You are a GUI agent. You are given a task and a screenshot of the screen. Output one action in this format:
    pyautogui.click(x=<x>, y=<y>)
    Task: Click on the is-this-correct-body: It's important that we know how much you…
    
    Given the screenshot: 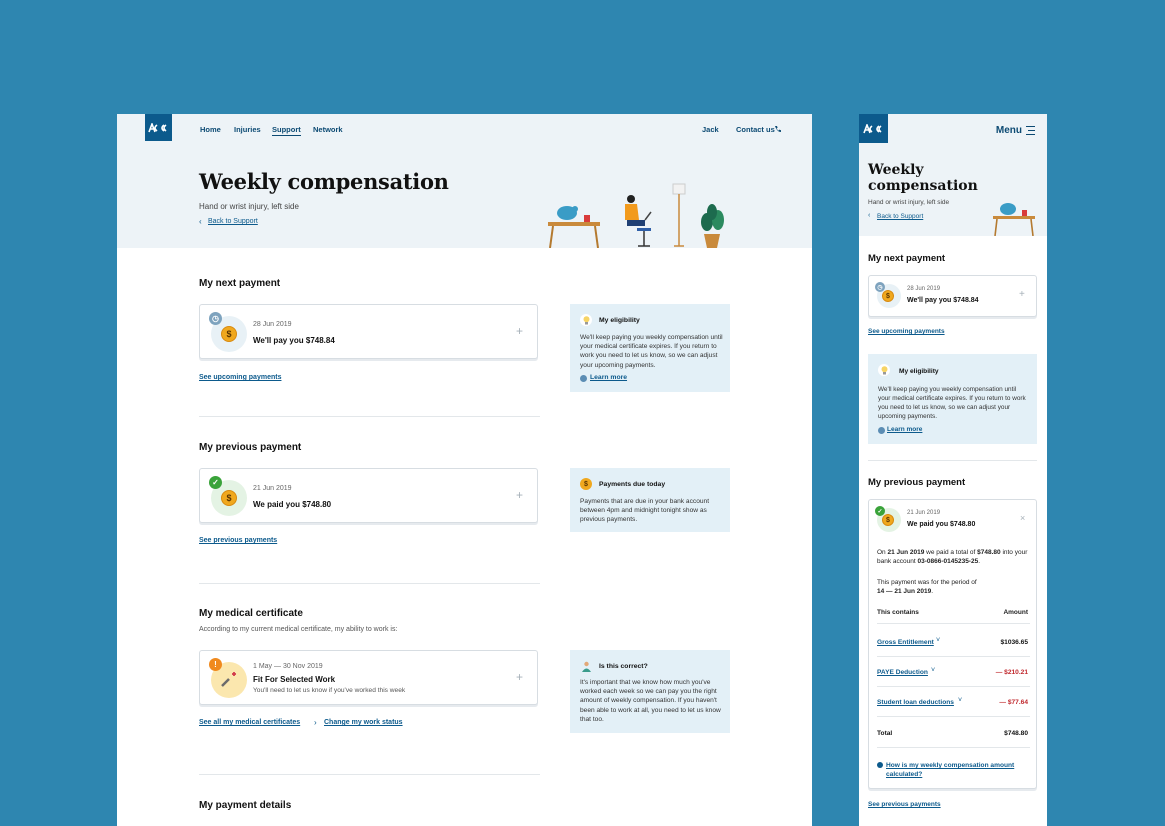 What is the action you would take?
    pyautogui.click(x=650, y=701)
    